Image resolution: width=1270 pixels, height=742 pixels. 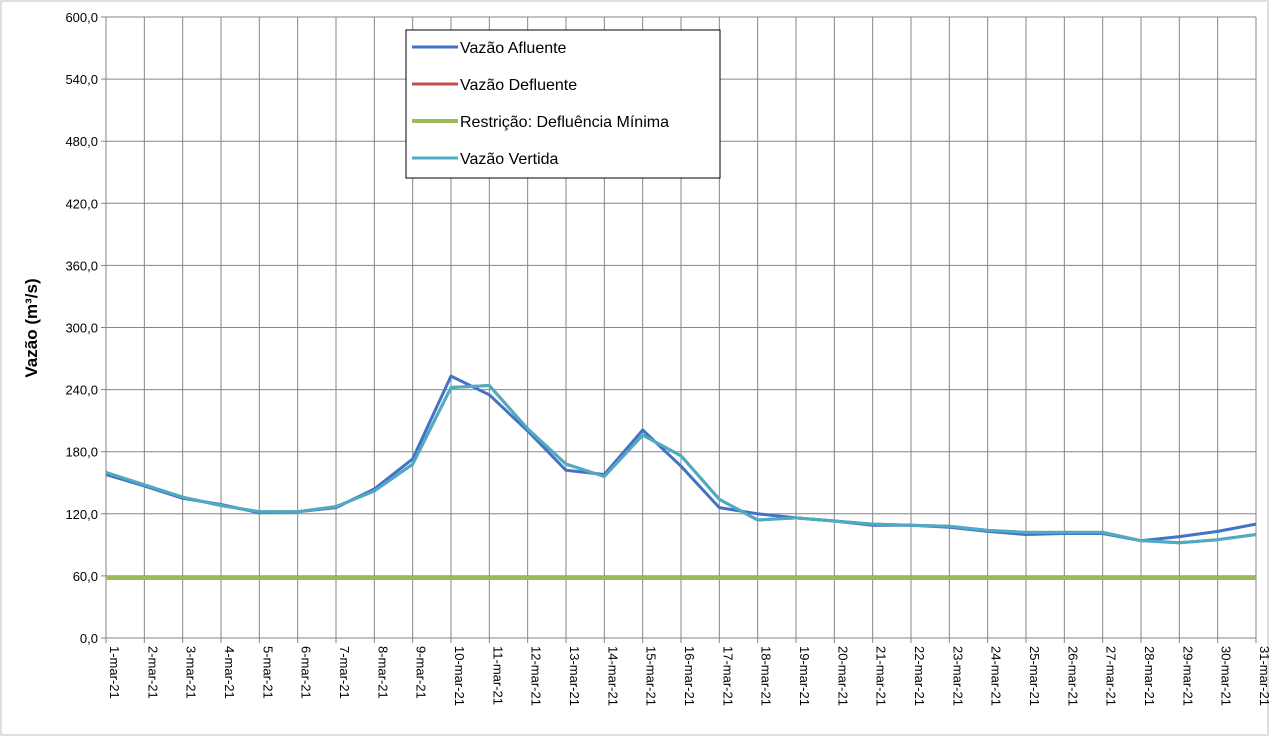 I want to click on x-tick-label: 7-mar-21, so click(x=344, y=672).